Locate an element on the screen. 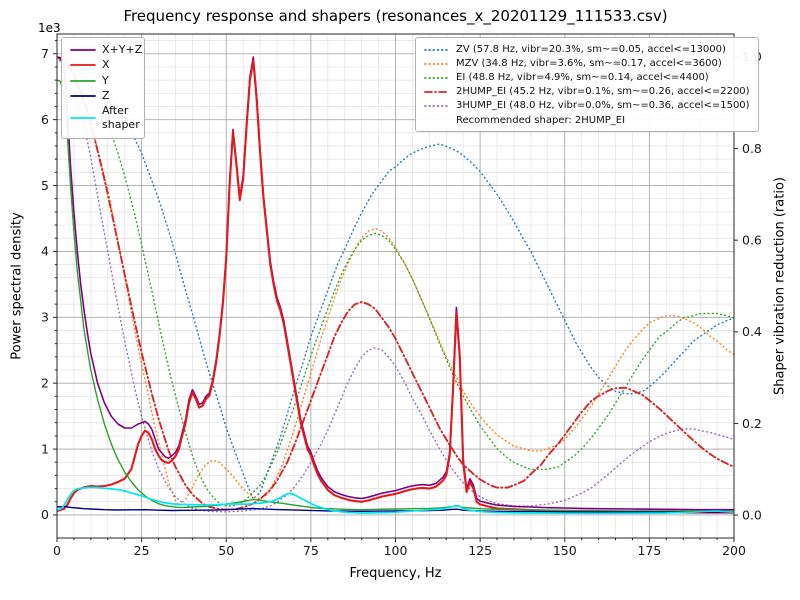 Image resolution: width=800 pixels, height=600 pixels. svg-text: 3 is located at coordinates (45, 317).